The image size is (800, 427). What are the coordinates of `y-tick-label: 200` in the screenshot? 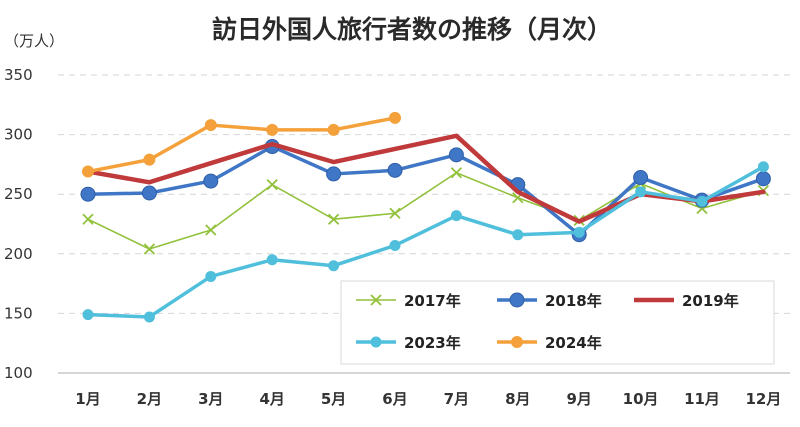 It's located at (18, 254).